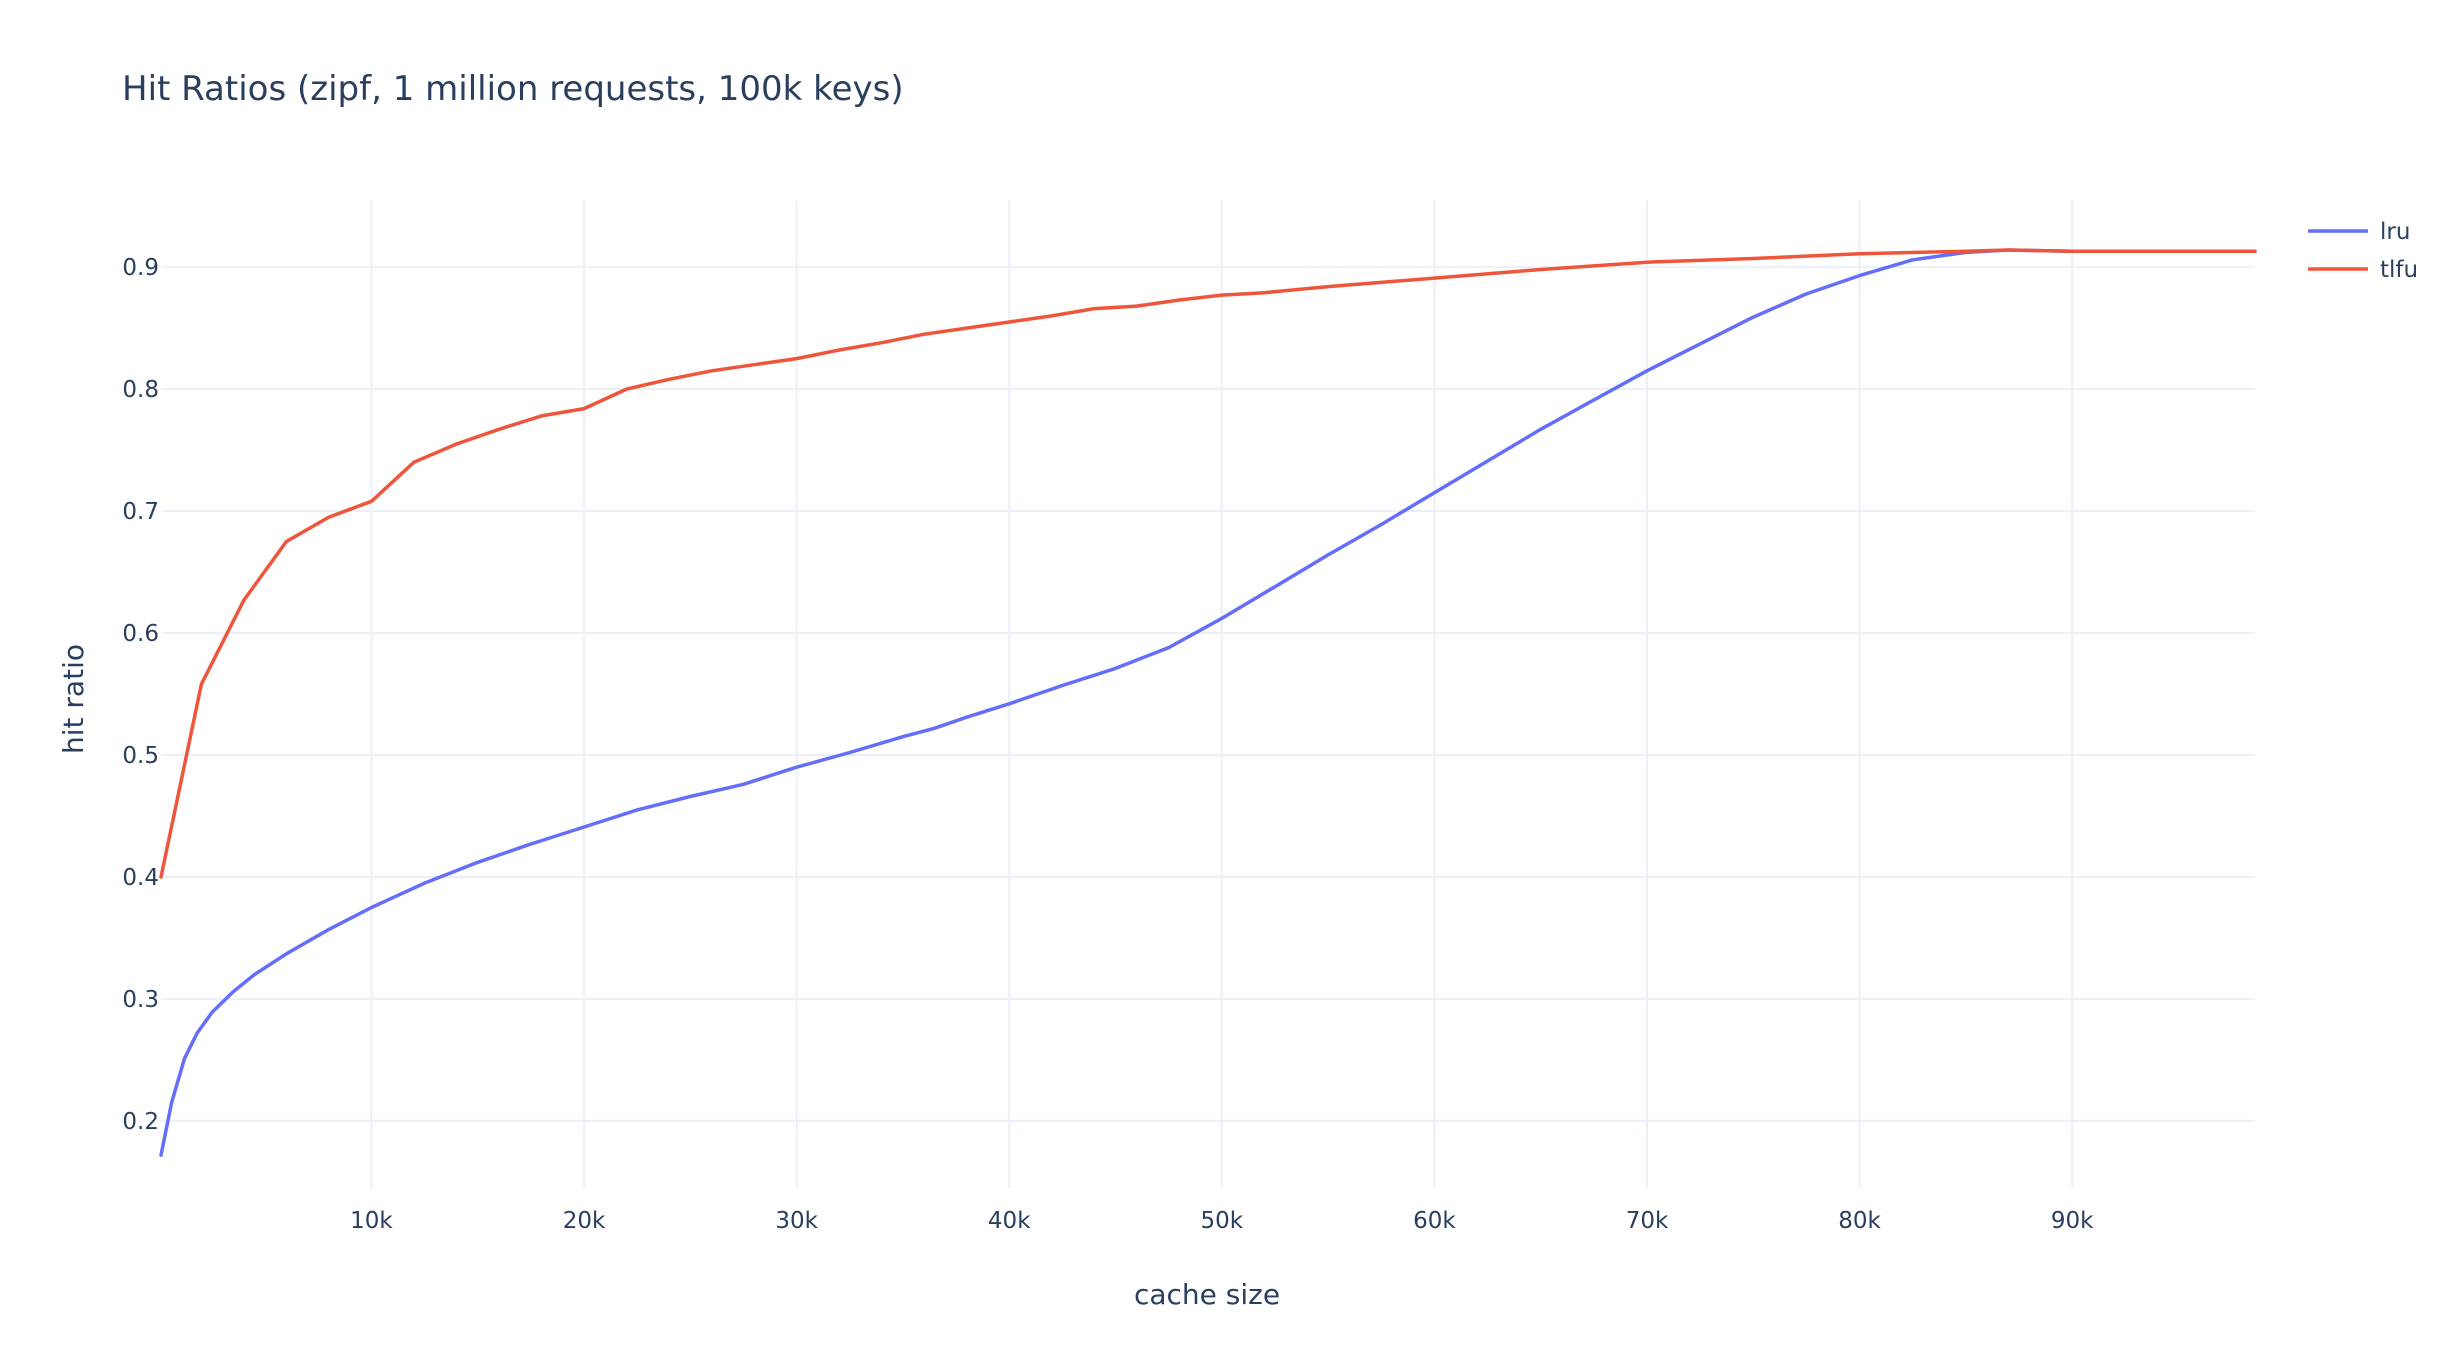 The width and height of the screenshot is (2438, 1354). I want to click on y-tick-label: 0.5, so click(140, 756).